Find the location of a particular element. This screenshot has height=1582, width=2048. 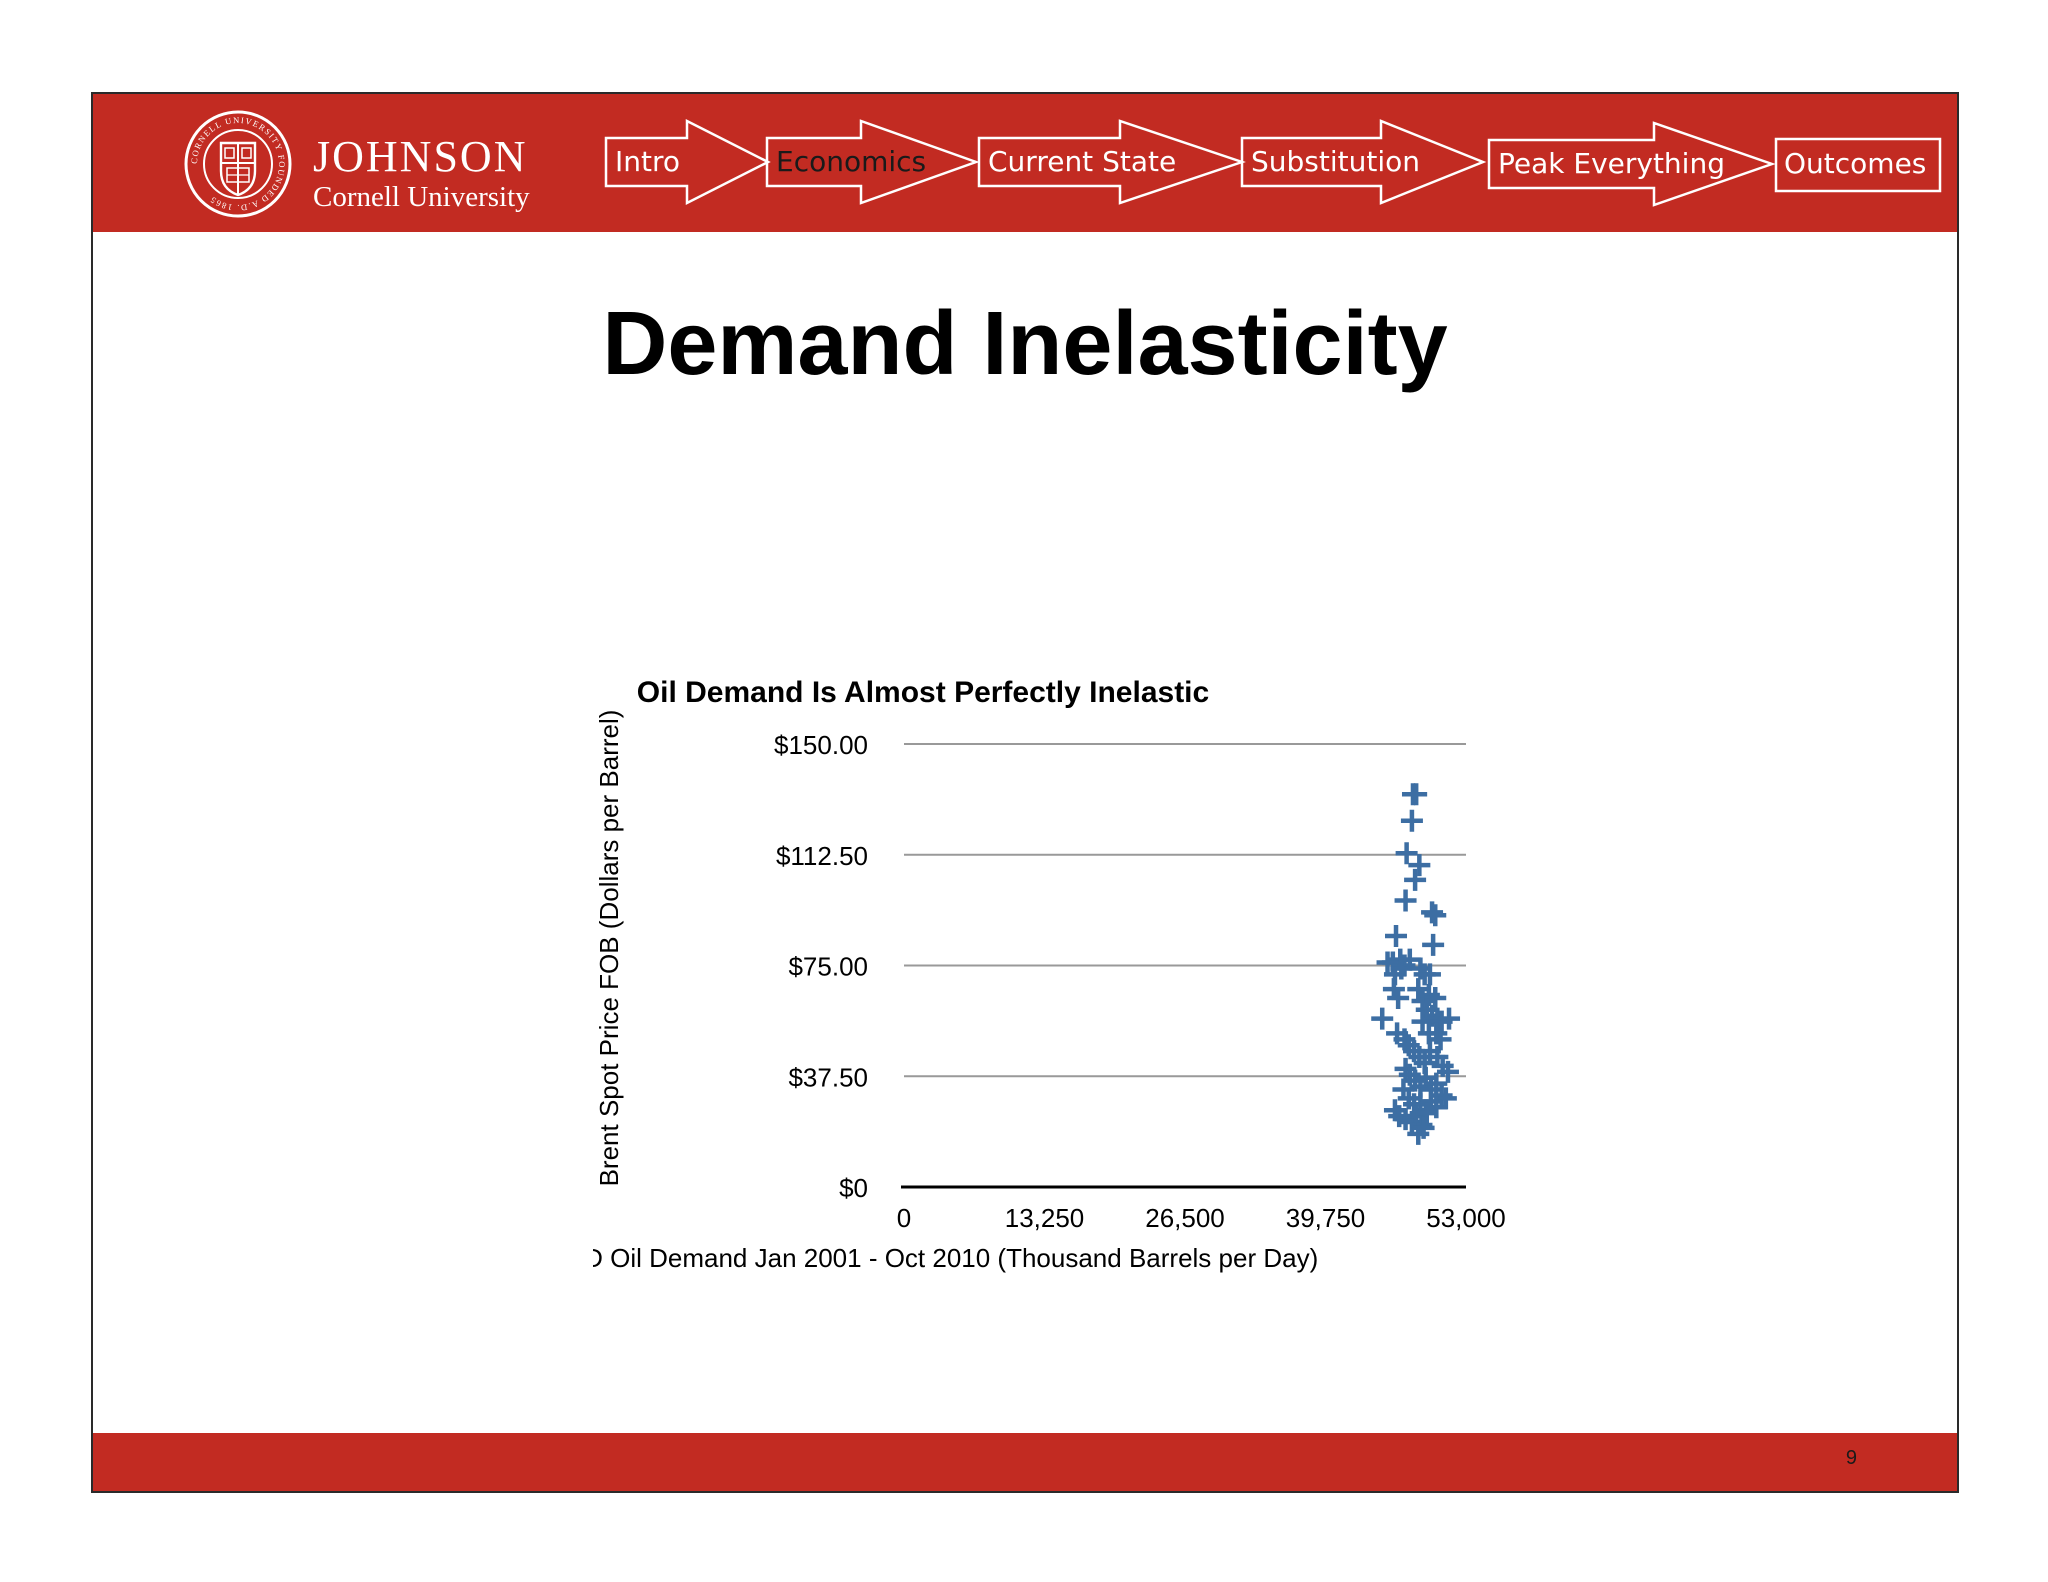

nav-label: Outcomes is located at coordinates (1855, 163).